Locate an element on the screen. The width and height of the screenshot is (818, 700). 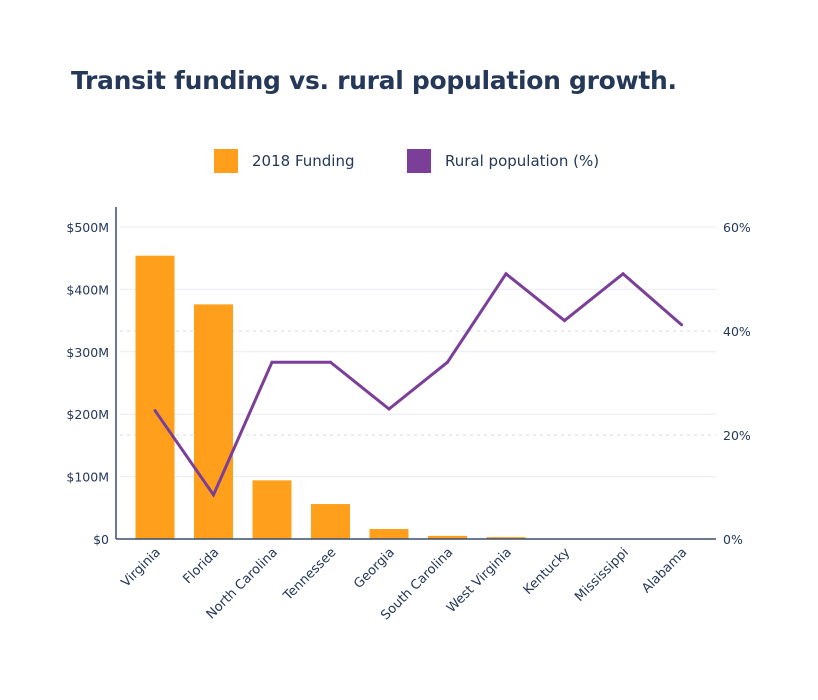
legend-item-rural: Rural population (%) is located at coordinates (503, 161).